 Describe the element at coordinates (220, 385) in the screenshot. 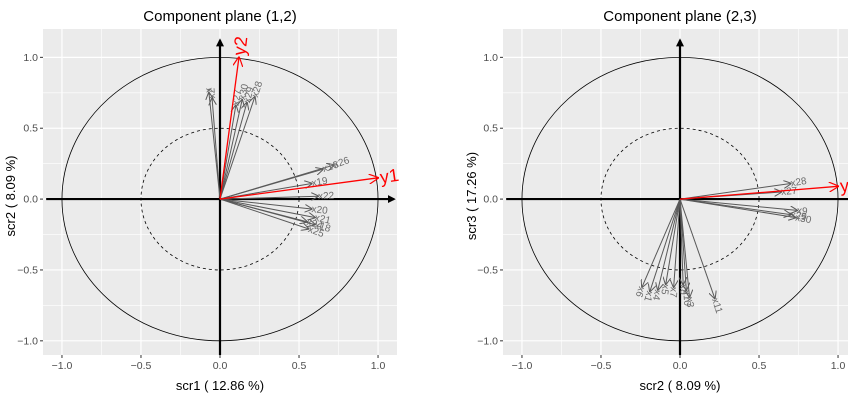

I see `x-axis-label: scr1 ( 12.86 %)` at that location.